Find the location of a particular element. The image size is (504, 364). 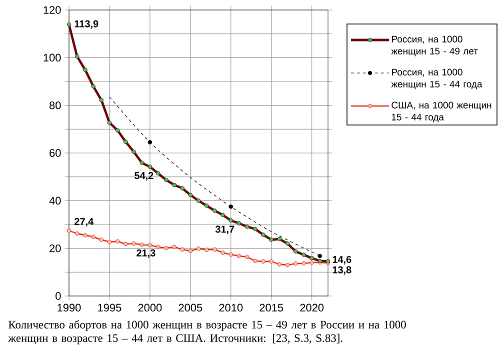

x-tick-label: 2005 is located at coordinates (190, 308).